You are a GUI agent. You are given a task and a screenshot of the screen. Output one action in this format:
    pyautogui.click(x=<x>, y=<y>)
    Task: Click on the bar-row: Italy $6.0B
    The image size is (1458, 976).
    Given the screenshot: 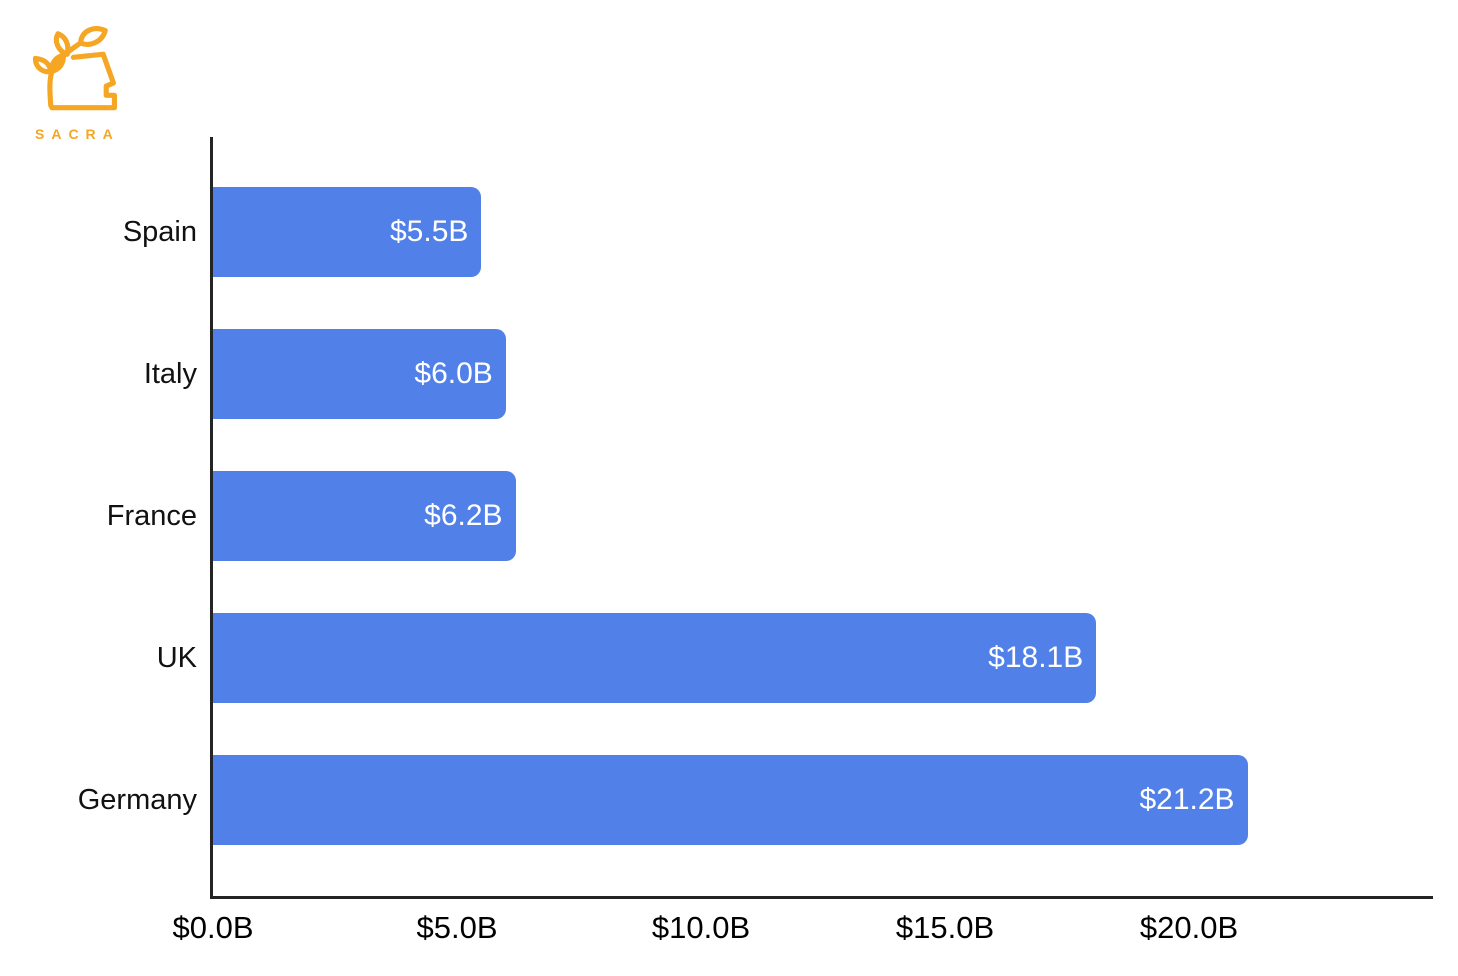 What is the action you would take?
    pyautogui.click(x=788, y=374)
    